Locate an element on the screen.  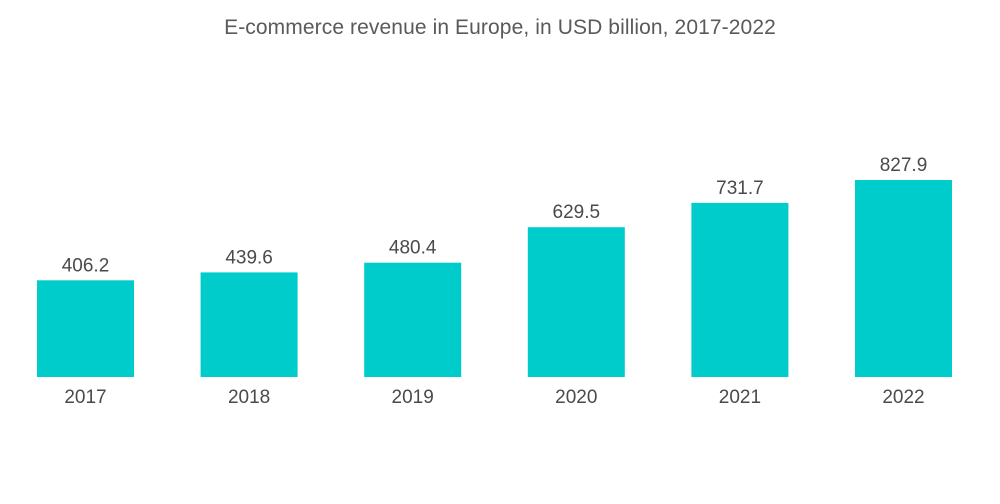
x-tick-label-2020: 2020 is located at coordinates (576, 397).